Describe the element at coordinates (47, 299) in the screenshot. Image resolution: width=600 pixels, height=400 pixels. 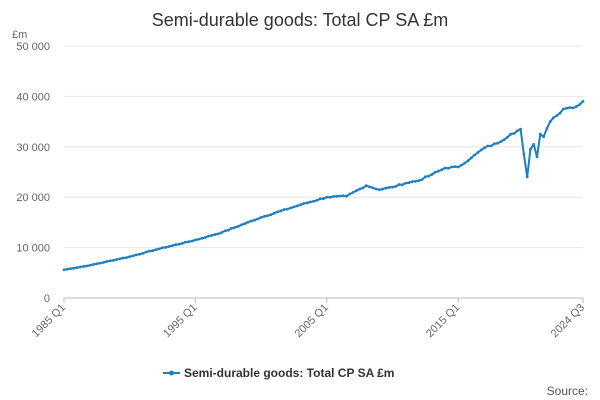
I see `y-tick-label: 0` at that location.